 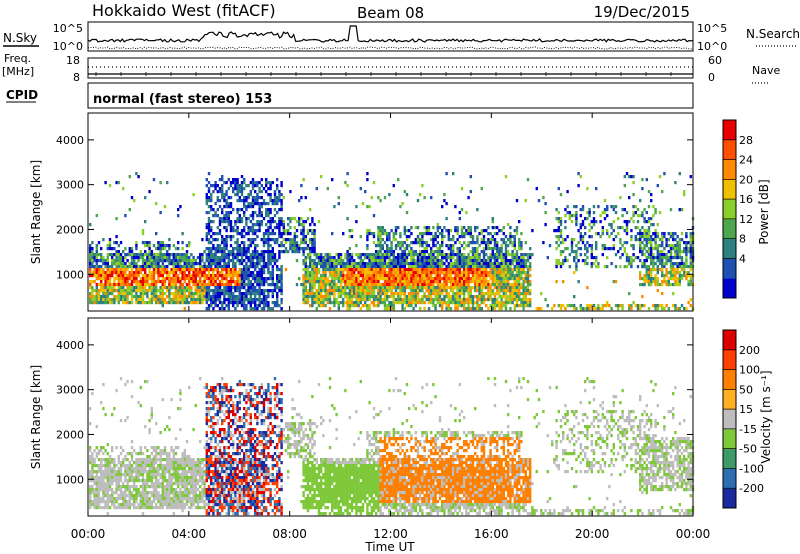 I want to click on colorbar-segment, so click(x=729, y=130).